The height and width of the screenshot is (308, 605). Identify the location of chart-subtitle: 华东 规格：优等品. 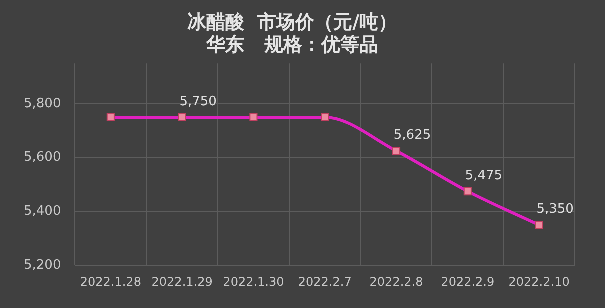
(292, 45).